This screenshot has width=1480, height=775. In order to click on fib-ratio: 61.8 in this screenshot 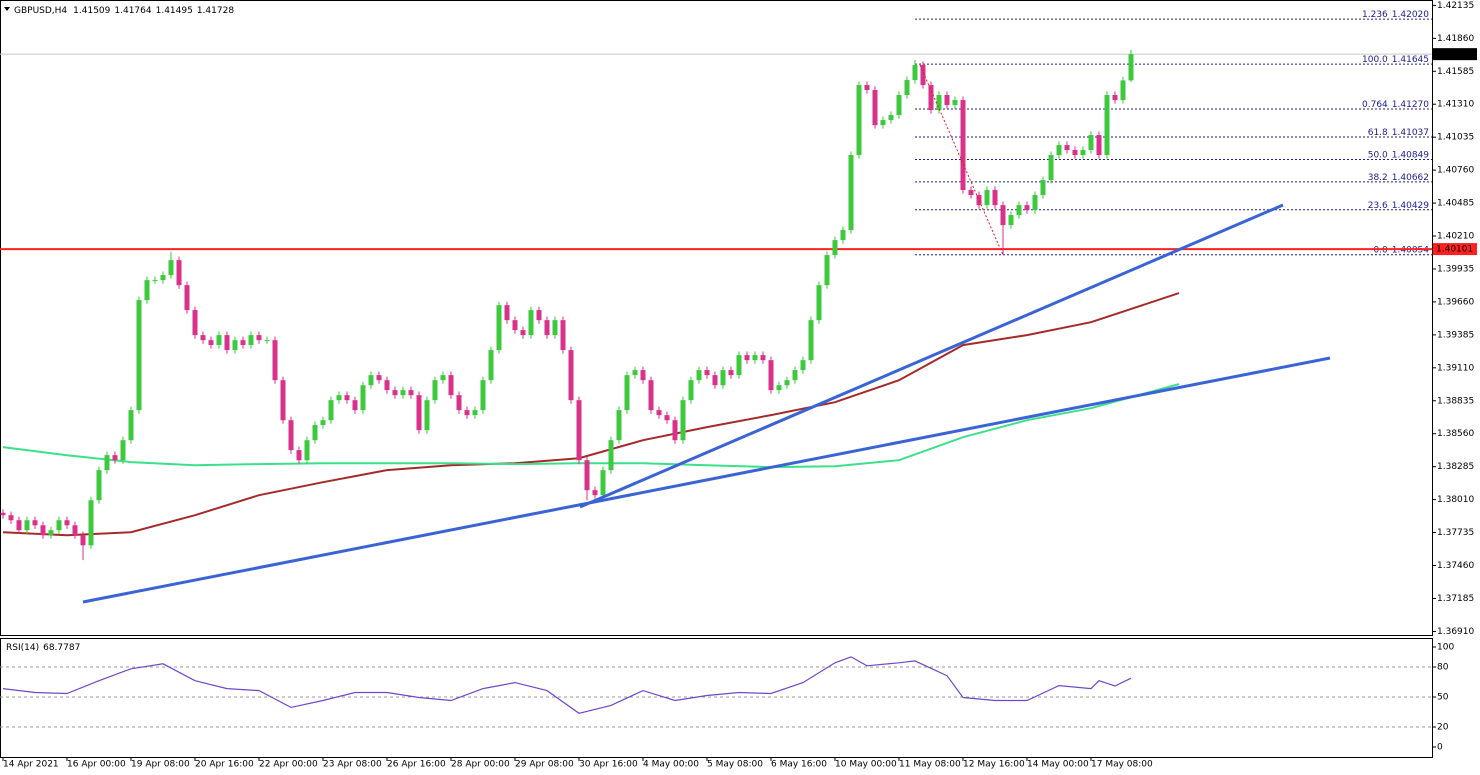, I will do `click(1378, 132)`.